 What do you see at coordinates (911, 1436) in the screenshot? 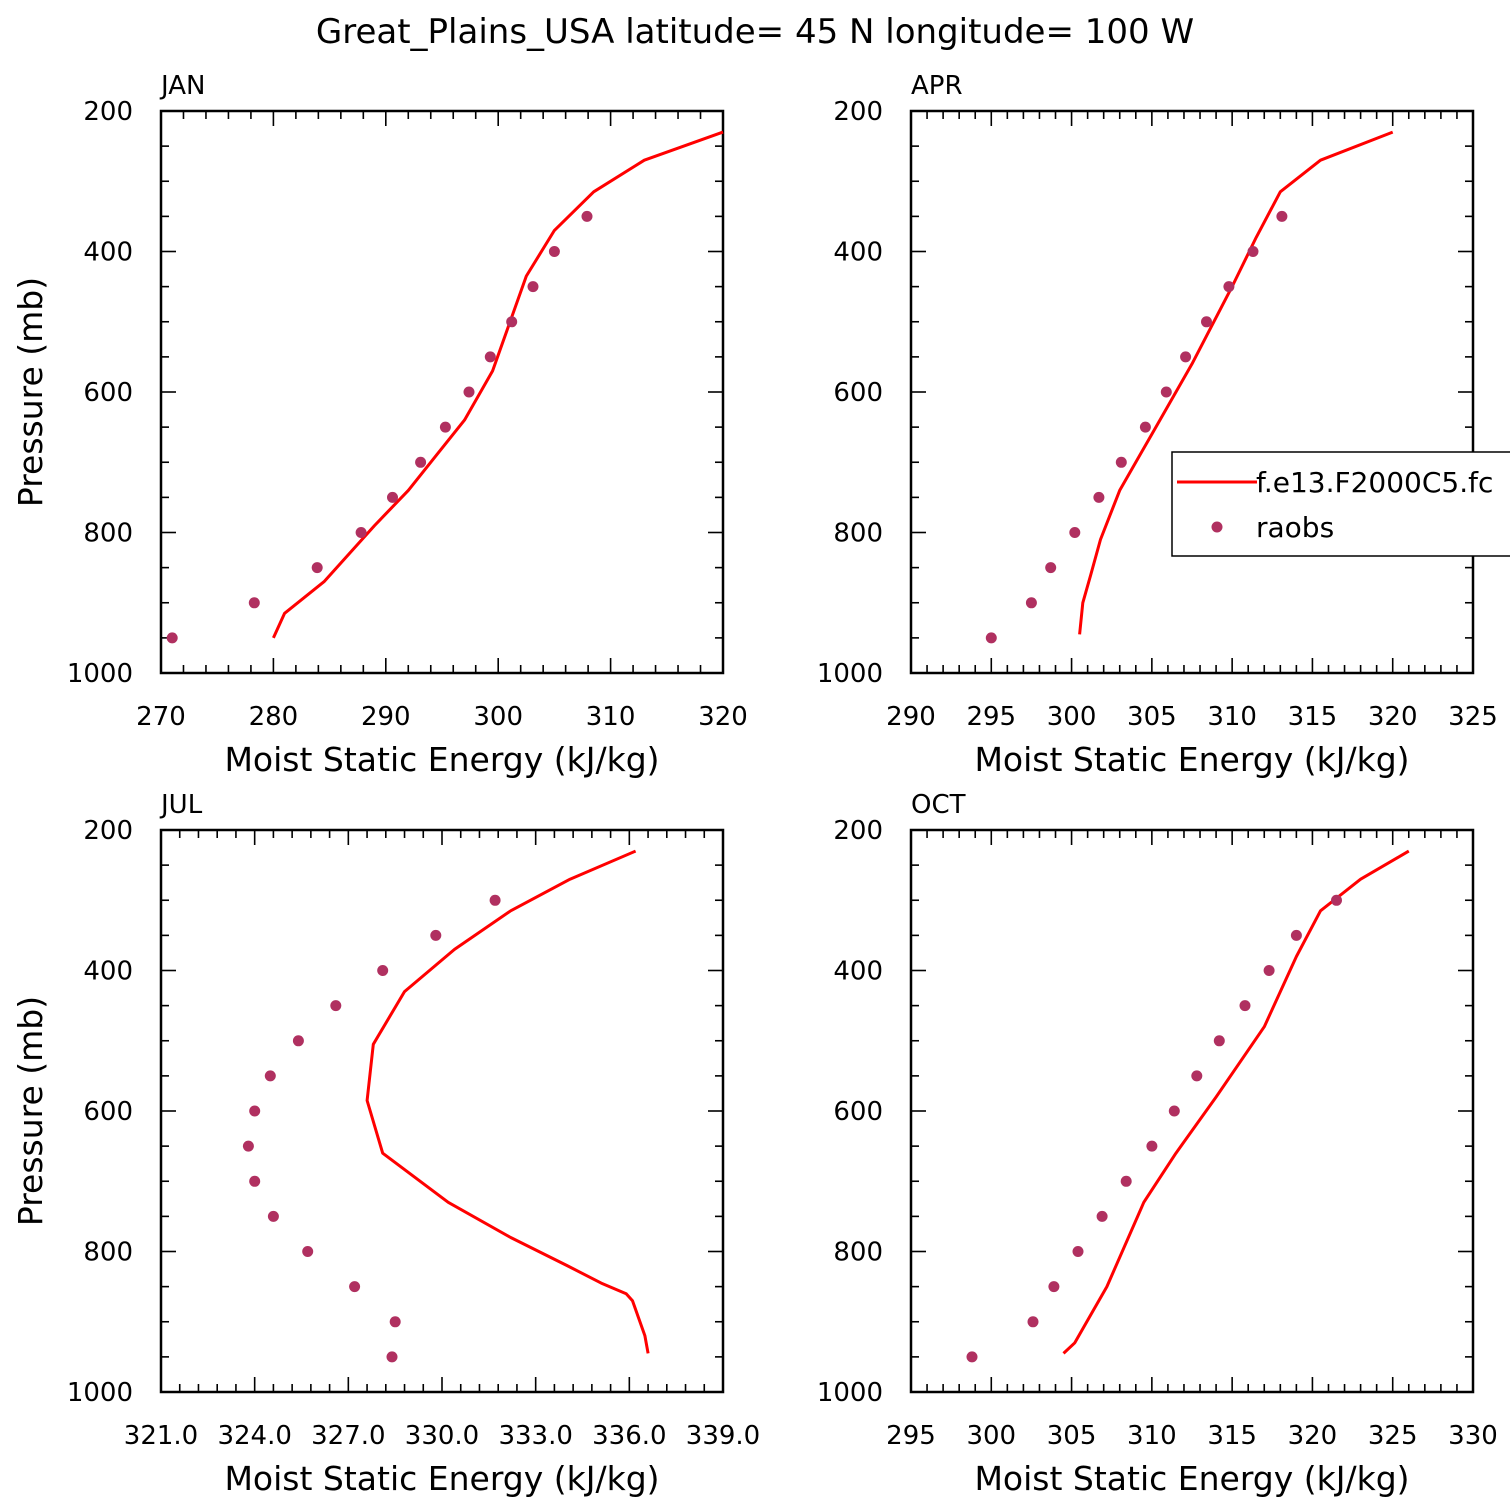
I see `x-tick-label: 295` at bounding box center [911, 1436].